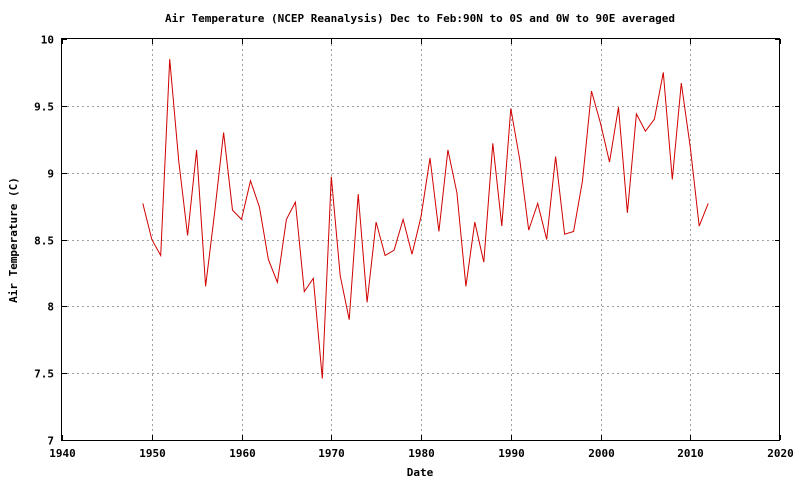  I want to click on x-tick-label: 1990, so click(511, 453).